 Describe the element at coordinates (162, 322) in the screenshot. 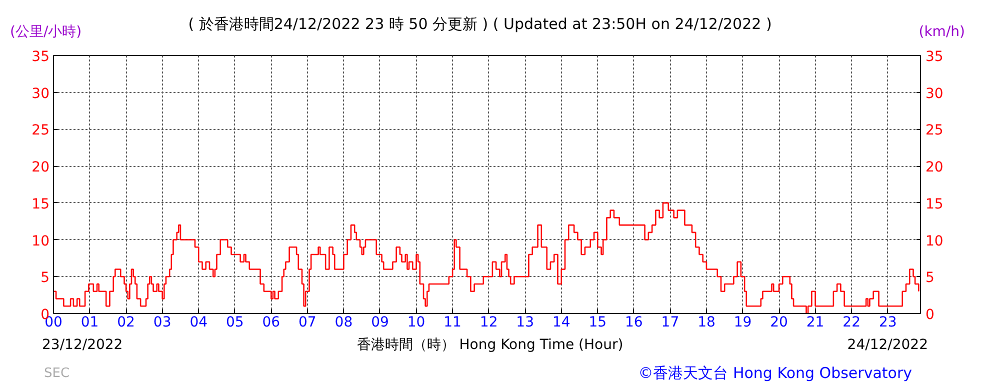

I see `x-tick-label: 03` at that location.